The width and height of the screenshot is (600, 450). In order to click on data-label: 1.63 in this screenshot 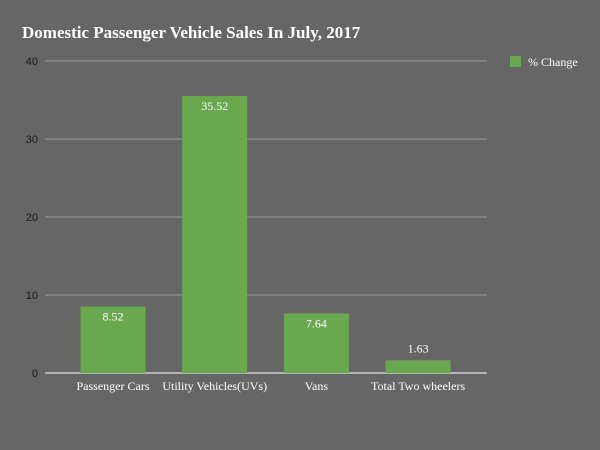, I will do `click(418, 348)`.